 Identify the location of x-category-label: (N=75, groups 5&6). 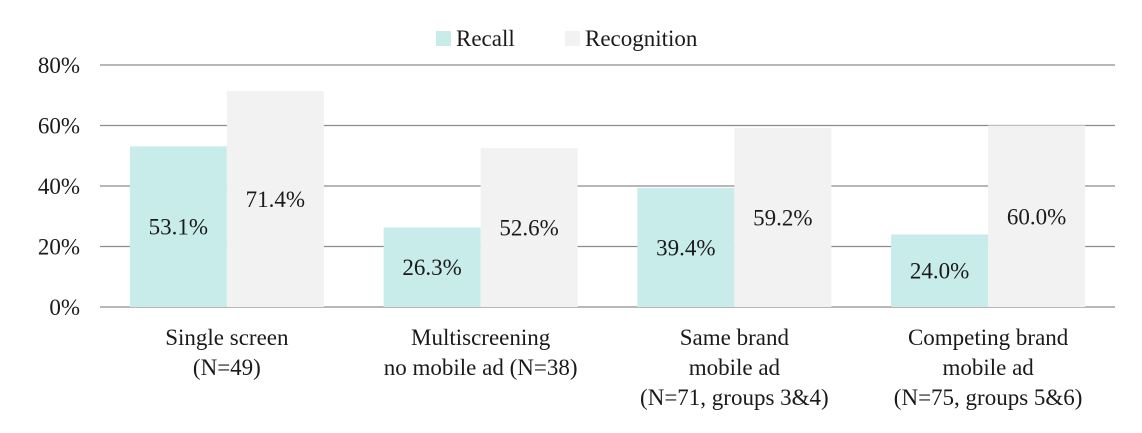
(988, 397).